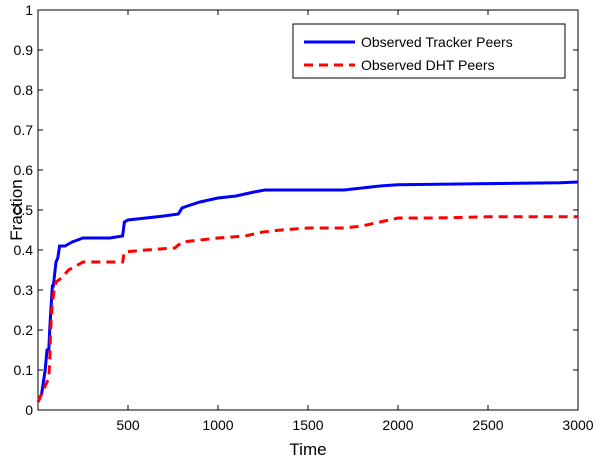  I want to click on y-tick-label: 0.3, so click(24, 290).